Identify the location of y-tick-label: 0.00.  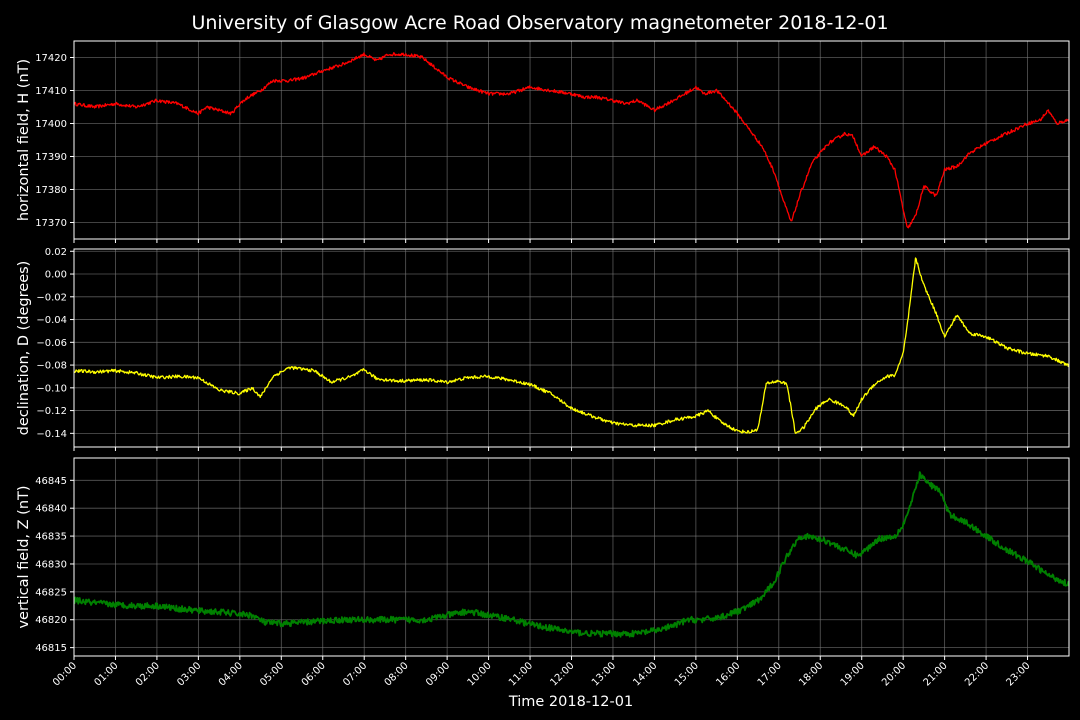
(56, 275).